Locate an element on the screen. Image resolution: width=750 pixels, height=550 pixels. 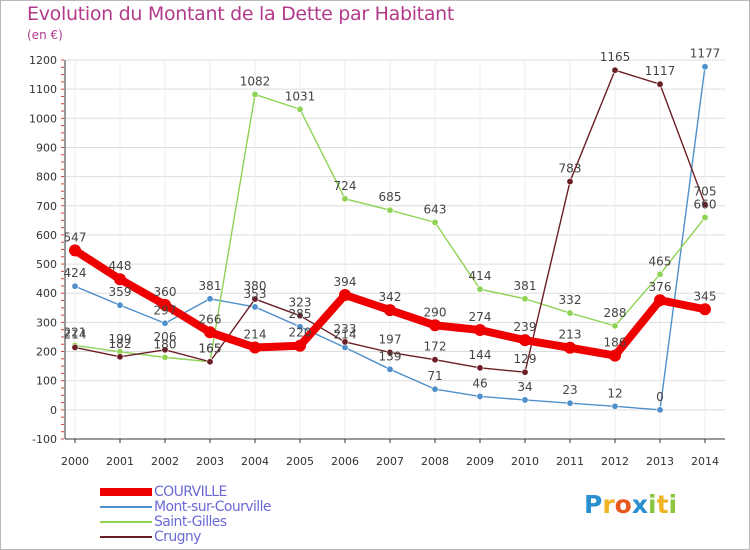
x-tick-label: 2011 is located at coordinates (570, 461).